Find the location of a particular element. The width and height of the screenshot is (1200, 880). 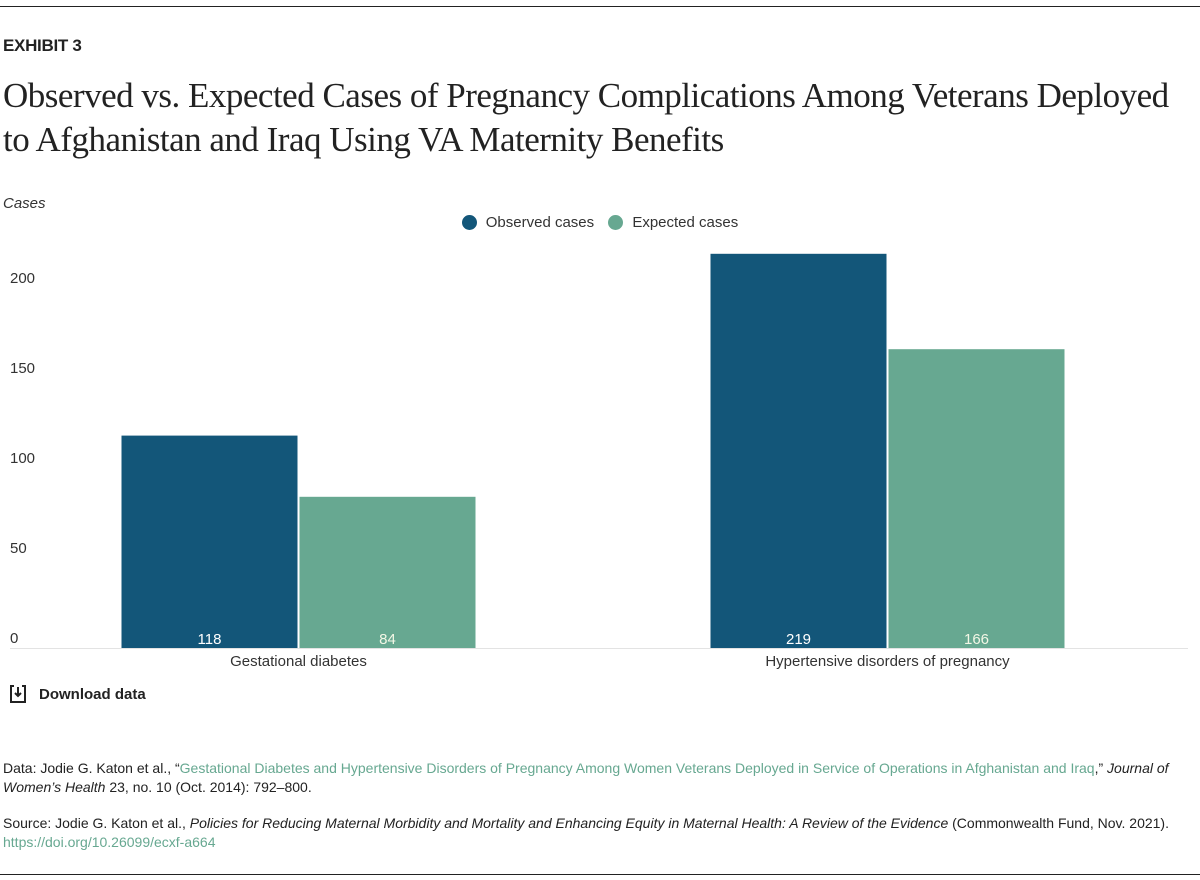

download-icon is located at coordinates (18, 694).